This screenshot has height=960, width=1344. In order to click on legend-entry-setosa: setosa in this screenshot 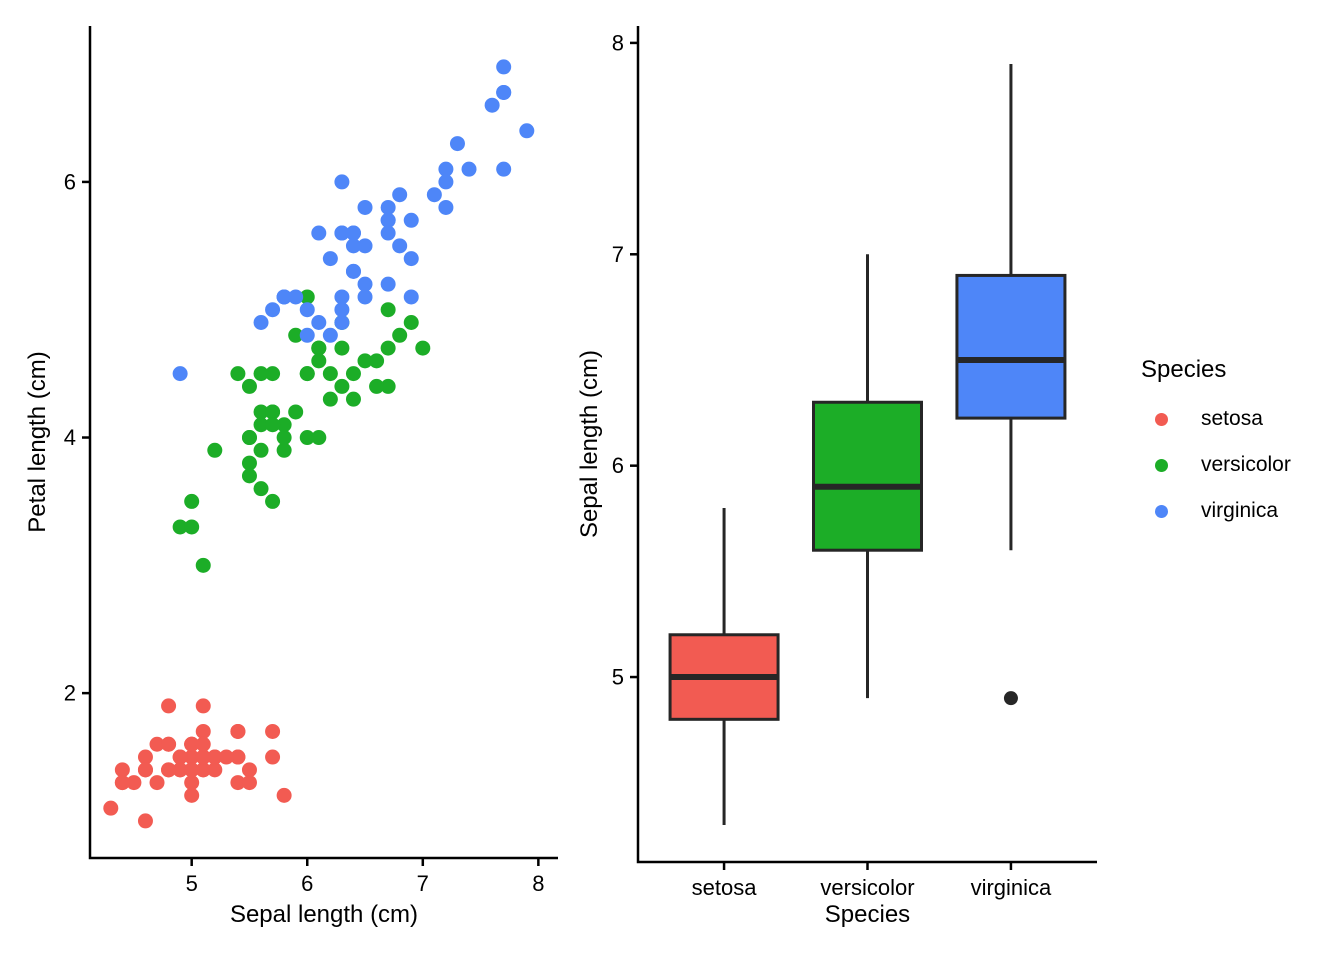, I will do `click(1216, 419)`.